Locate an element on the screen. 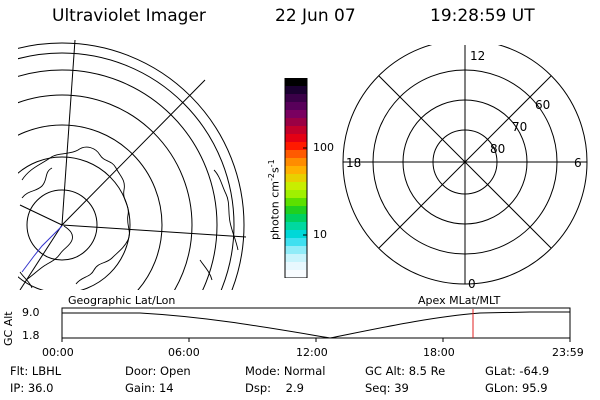 This screenshot has height=400, width=600. gain-status: Gain: 14 is located at coordinates (149, 388).